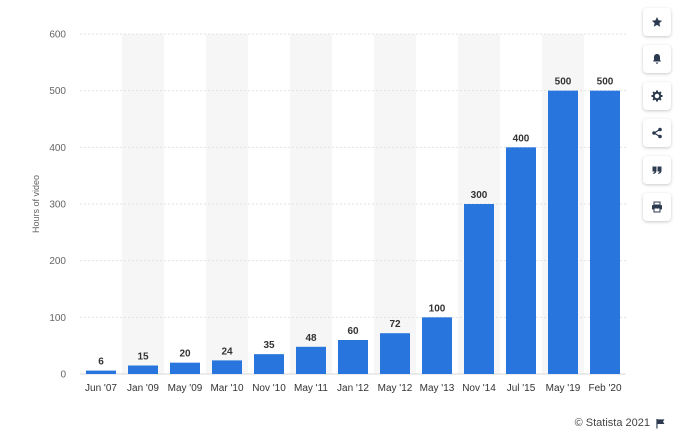  Describe the element at coordinates (437, 308) in the screenshot. I see `data-label: 100` at that location.